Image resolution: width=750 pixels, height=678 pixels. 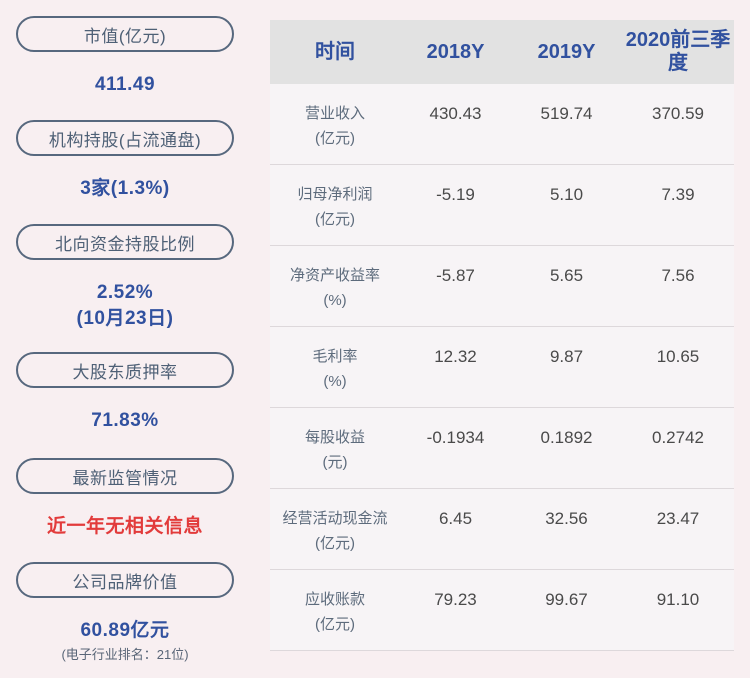 I want to click on cell-value: 9.87, so click(x=566, y=356).